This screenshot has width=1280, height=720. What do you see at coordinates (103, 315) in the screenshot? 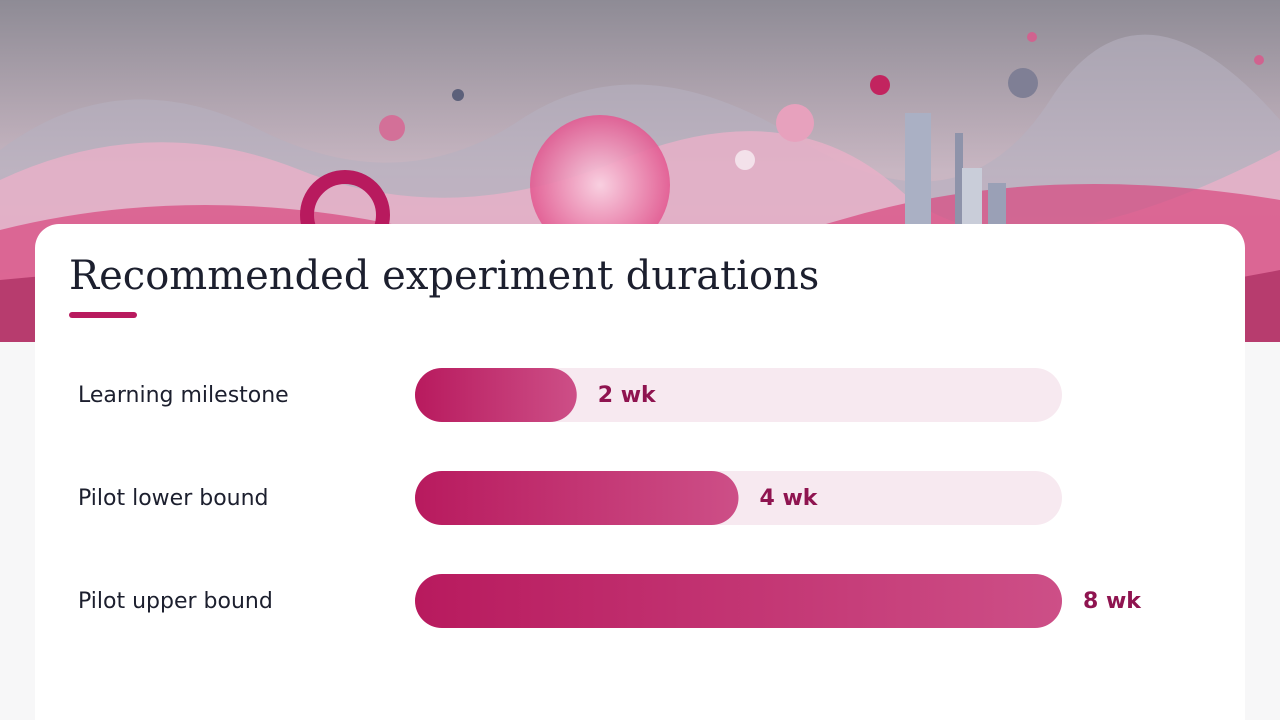
I see `title-accent` at bounding box center [103, 315].